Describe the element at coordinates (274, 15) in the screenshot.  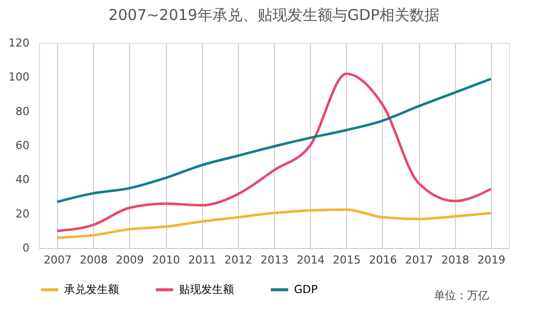
I see `chart-title: 2007~2019年承兑、贴现发生额与GDP相关数据` at that location.